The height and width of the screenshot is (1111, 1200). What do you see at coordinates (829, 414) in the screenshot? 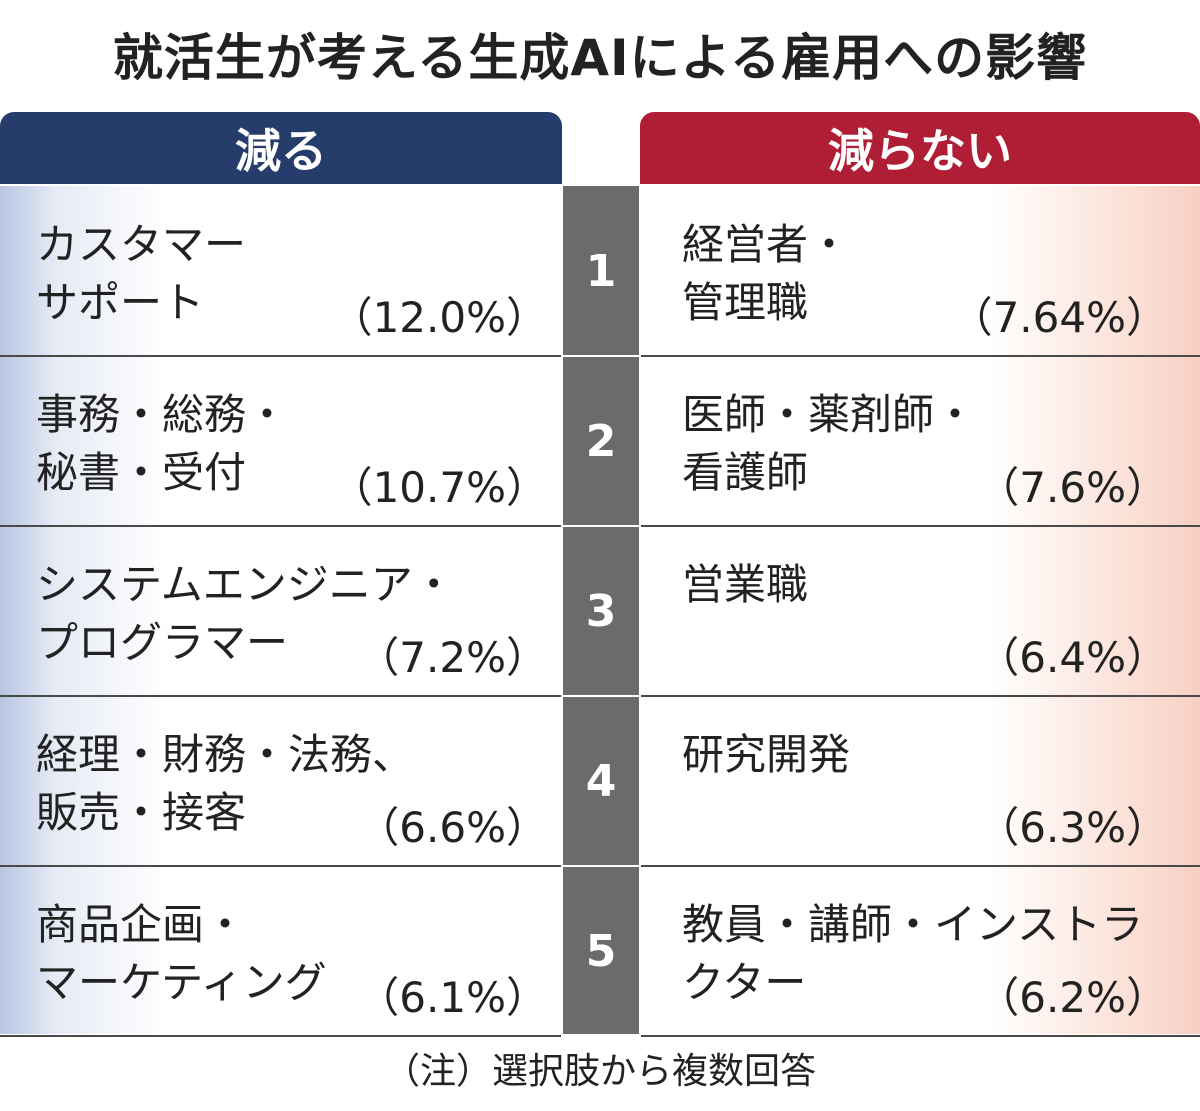
I see `not-decrease-item-line1: 医師・薬剤師・` at bounding box center [829, 414].